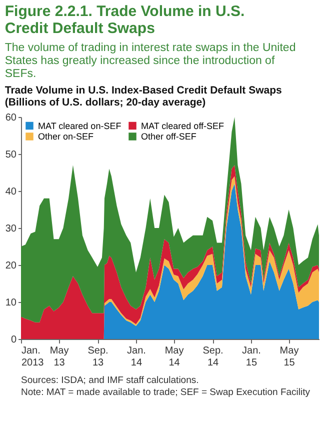 The image size is (336, 433). What do you see at coordinates (136, 357) in the screenshot?
I see `x-tick-label: Jan. 14` at bounding box center [136, 357].